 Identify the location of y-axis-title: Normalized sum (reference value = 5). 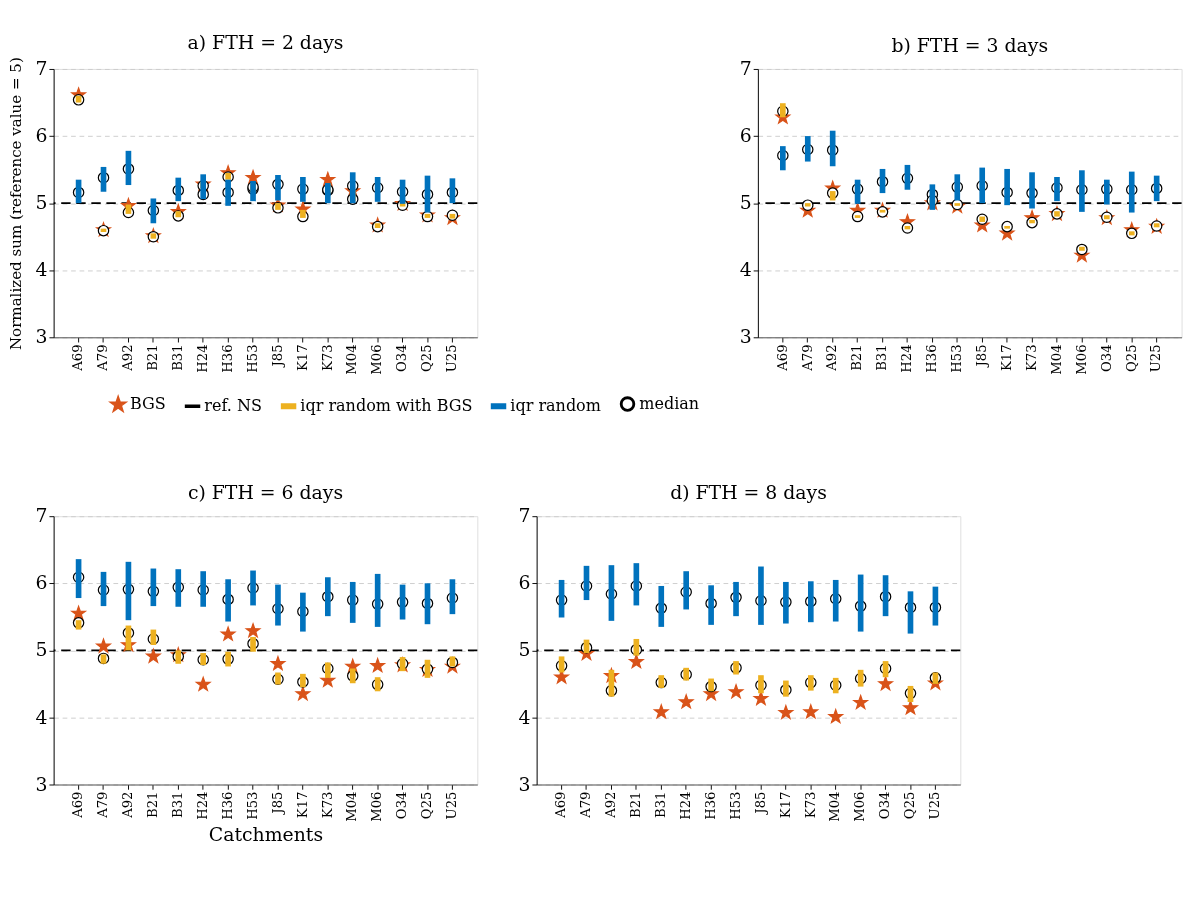
(16, 204).